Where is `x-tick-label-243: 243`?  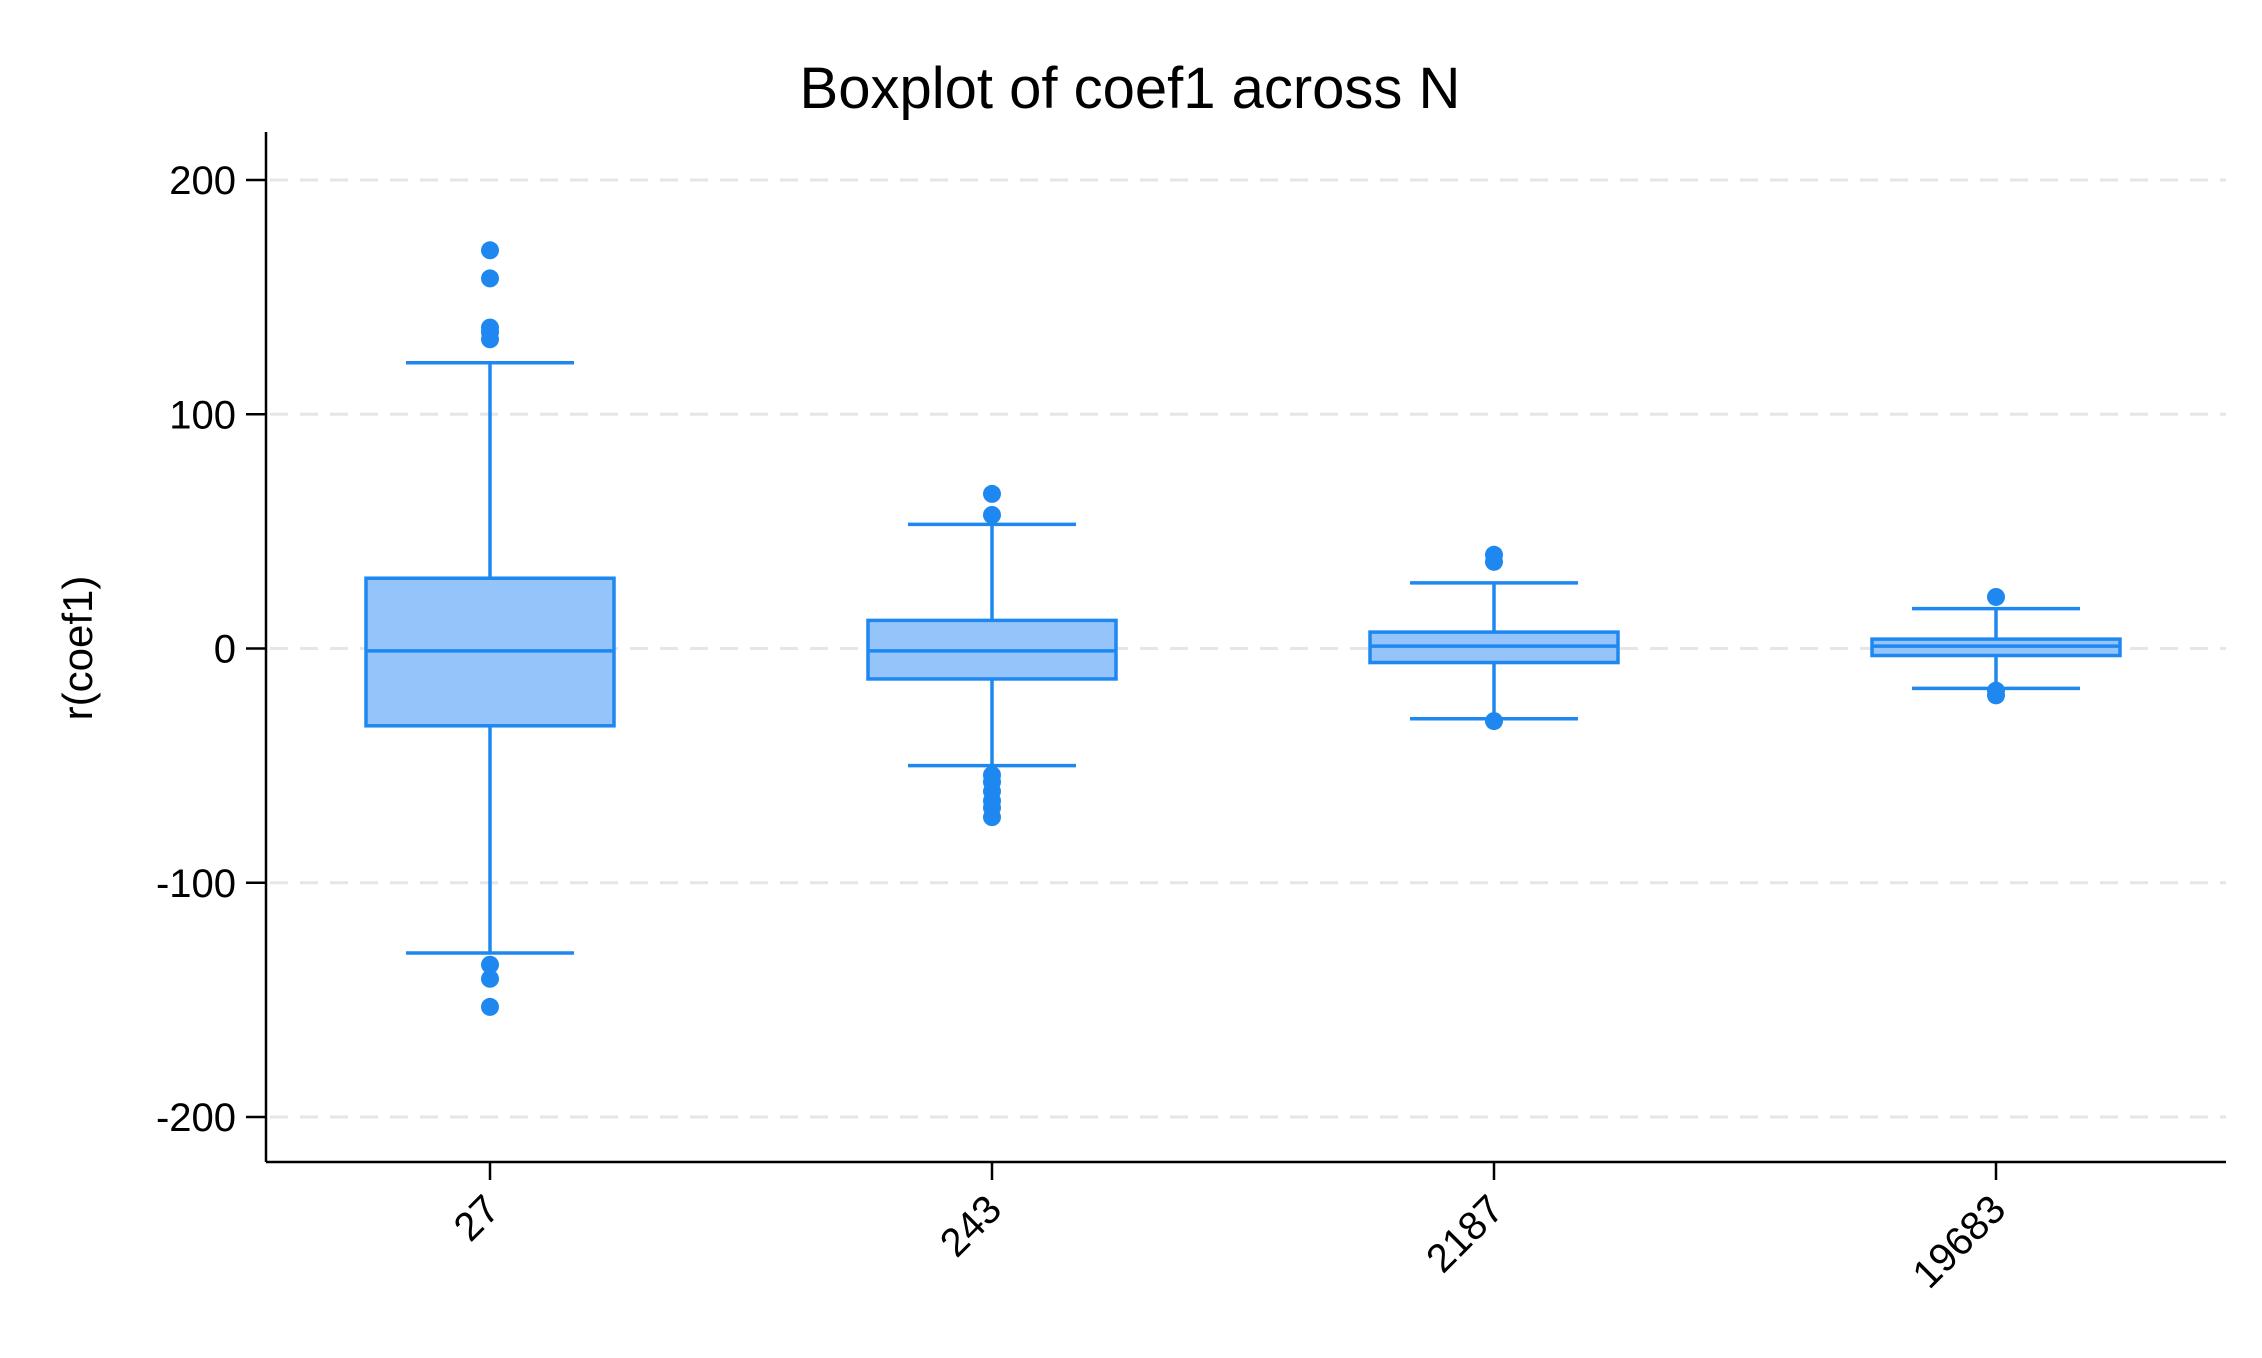
x-tick-label-243: 243 is located at coordinates (971, 1226).